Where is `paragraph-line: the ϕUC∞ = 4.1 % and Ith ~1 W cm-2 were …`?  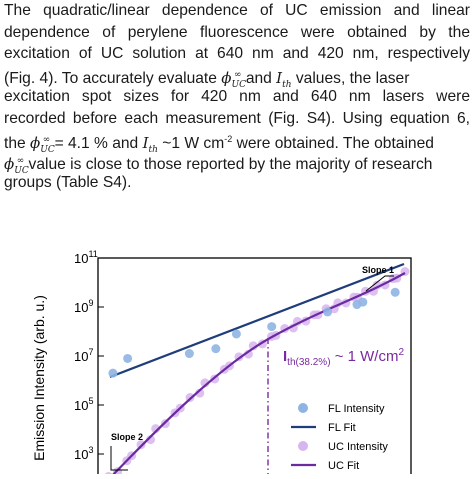
paragraph-line: the ϕUC∞ = 4.1 % and Ith ~1 W cm-2 were … is located at coordinates (237, 142).